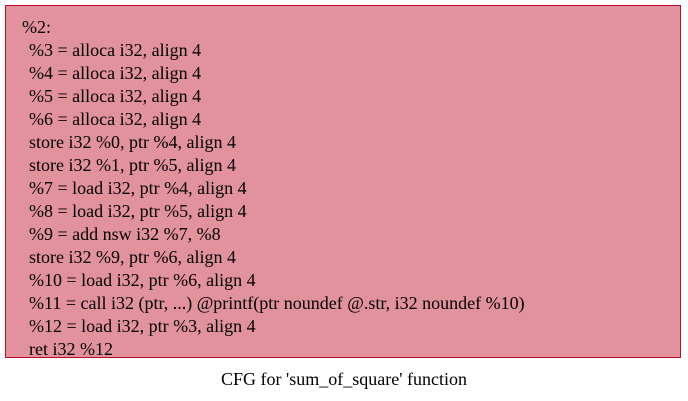 The image size is (688, 401). Describe the element at coordinates (115, 96) in the screenshot. I see `instruction-line: %5 = alloca i32, align 4` at that location.